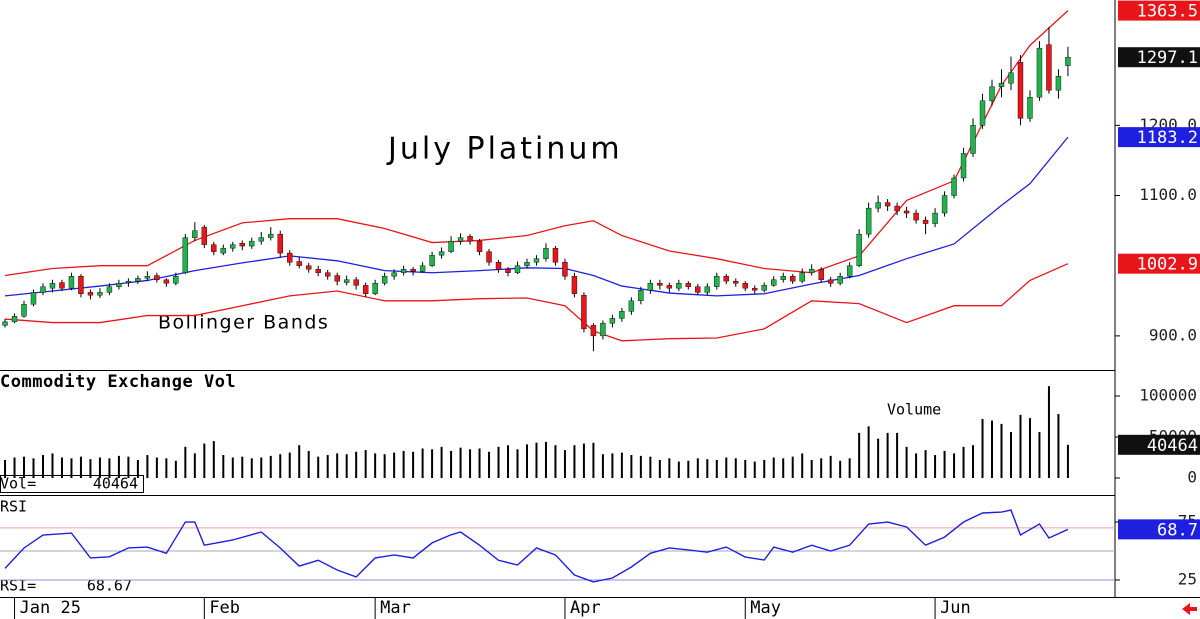  What do you see at coordinates (536, 546) in the screenshot?
I see `rsi-line` at bounding box center [536, 546].